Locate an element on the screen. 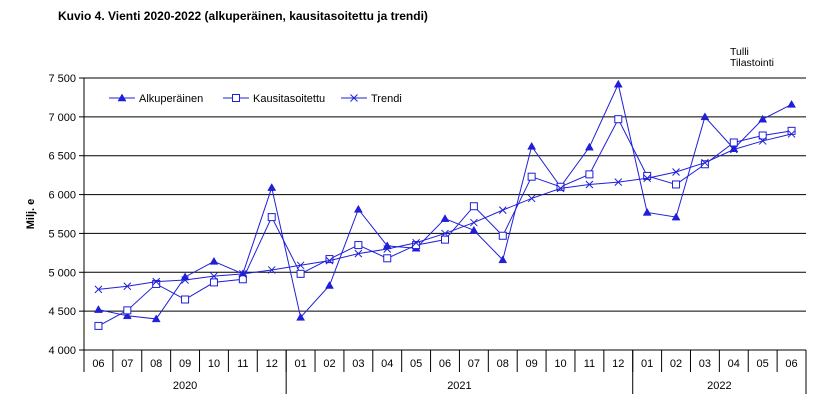  legend-item: Kausitasoitettu is located at coordinates (274, 99).